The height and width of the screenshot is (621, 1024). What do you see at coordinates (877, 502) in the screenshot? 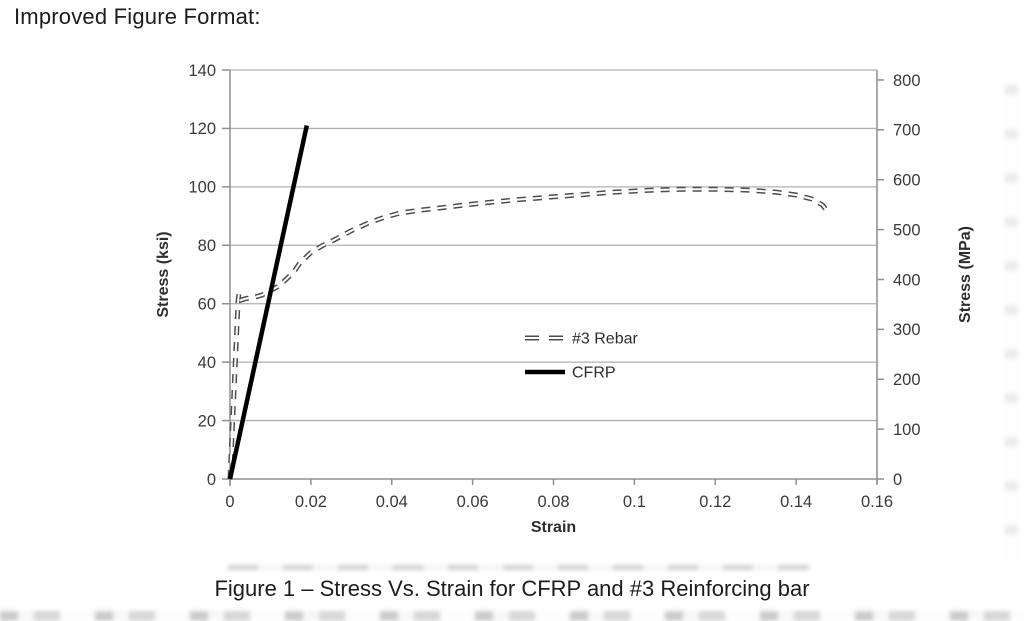
I see `x-tick-label: 0.16` at bounding box center [877, 502].